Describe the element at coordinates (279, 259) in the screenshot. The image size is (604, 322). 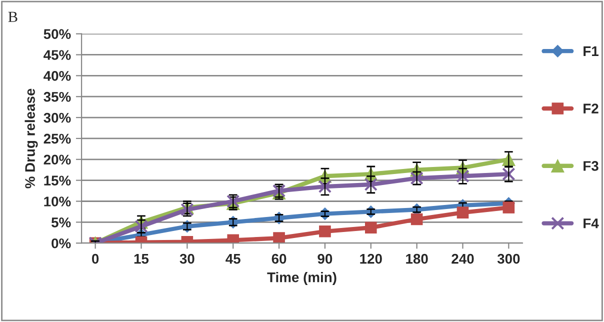
I see `x-tick-label: 60` at that location.